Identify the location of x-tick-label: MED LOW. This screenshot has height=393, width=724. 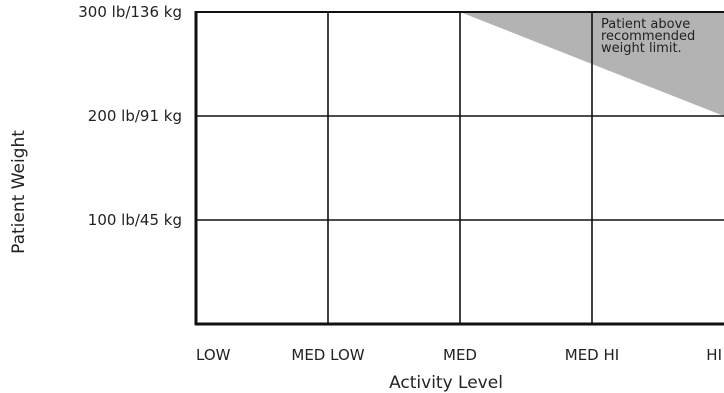
(327, 355).